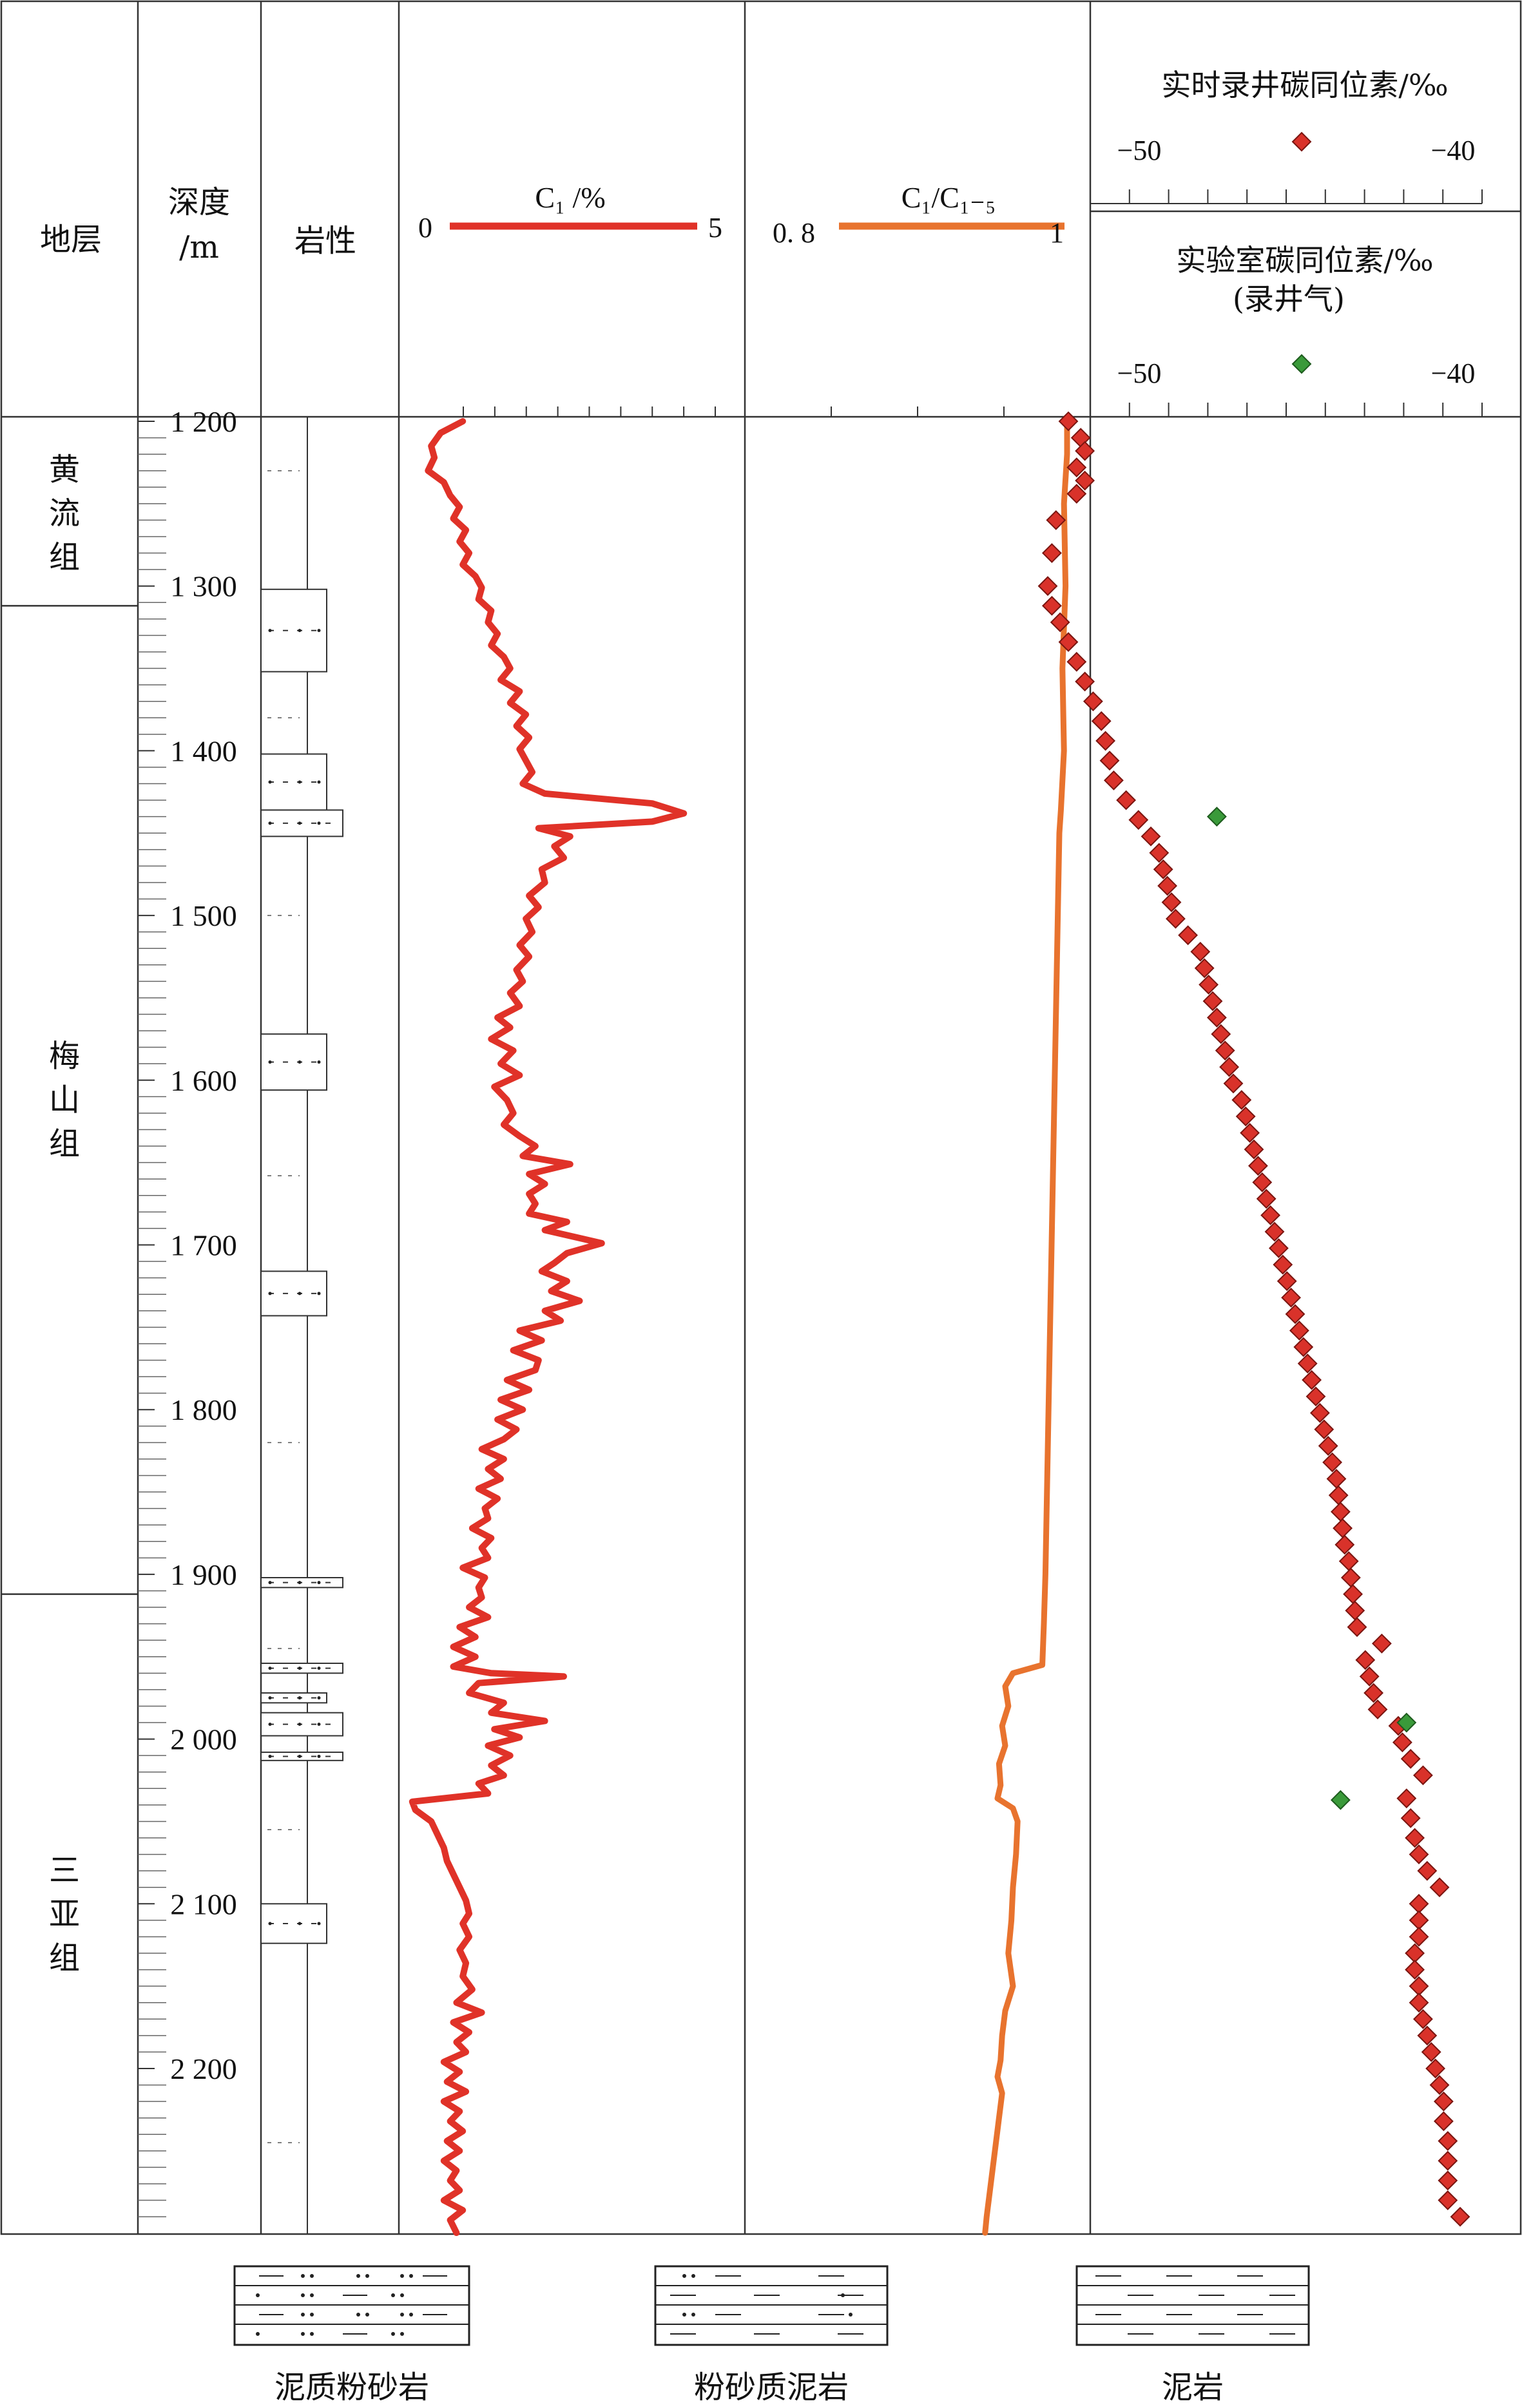 The image size is (1522, 2408). What do you see at coordinates (64, 470) in the screenshot?
I see `formation-name-char: 黄` at bounding box center [64, 470].